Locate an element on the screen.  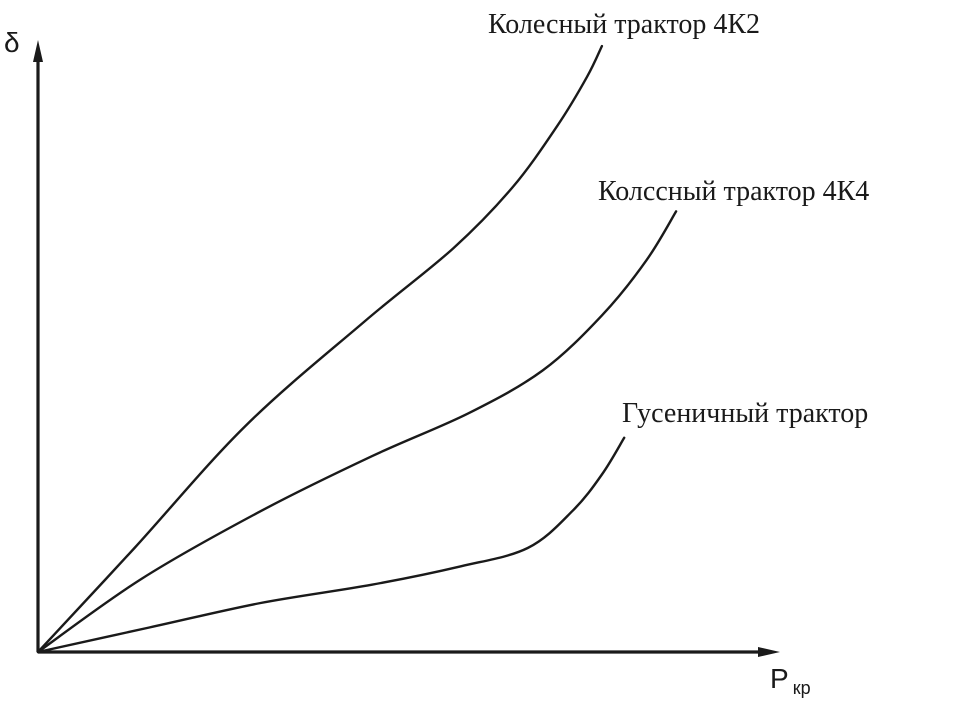
y-axis-arrowhead is located at coordinates (38, 51).